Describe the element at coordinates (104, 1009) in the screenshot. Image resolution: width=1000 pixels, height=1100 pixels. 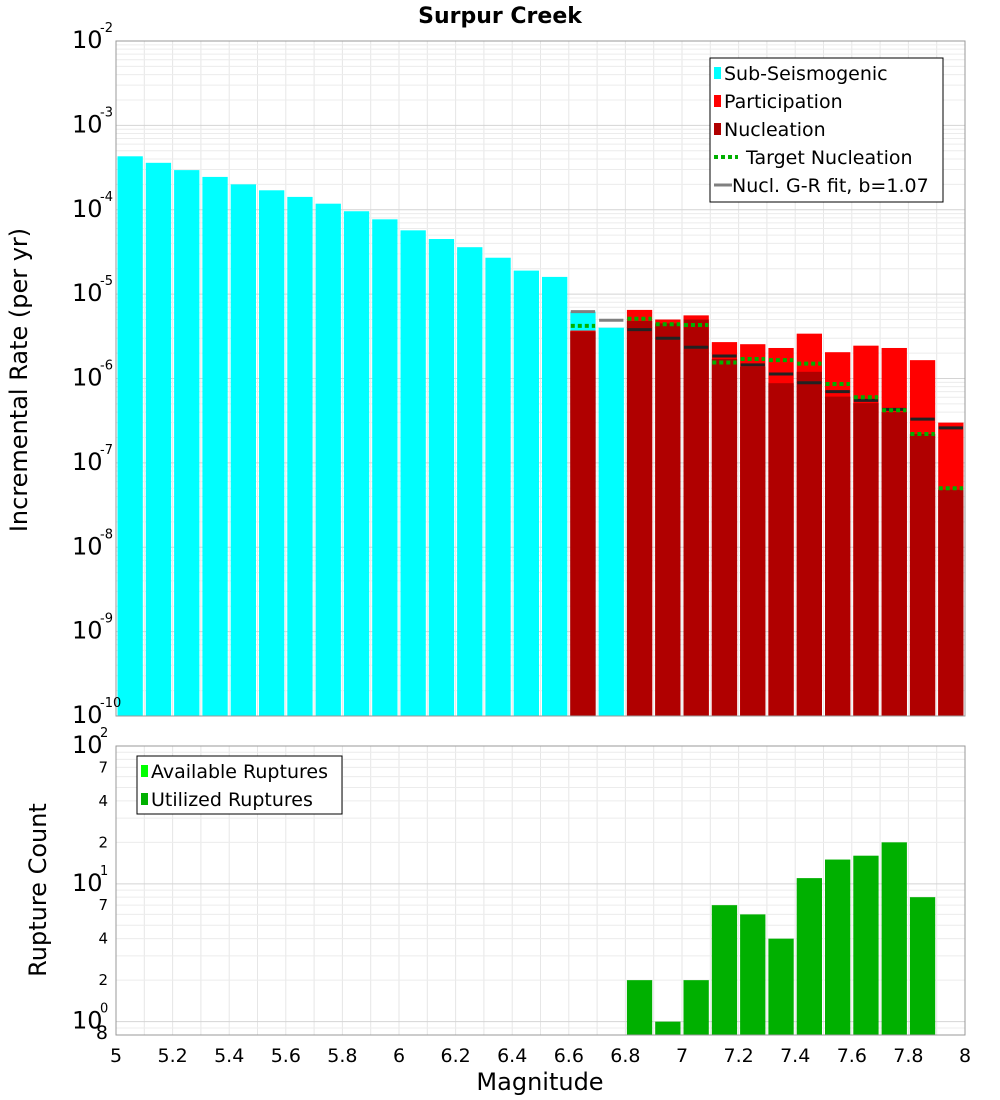
I see `bottom-y-tick-exponent: 0` at that location.